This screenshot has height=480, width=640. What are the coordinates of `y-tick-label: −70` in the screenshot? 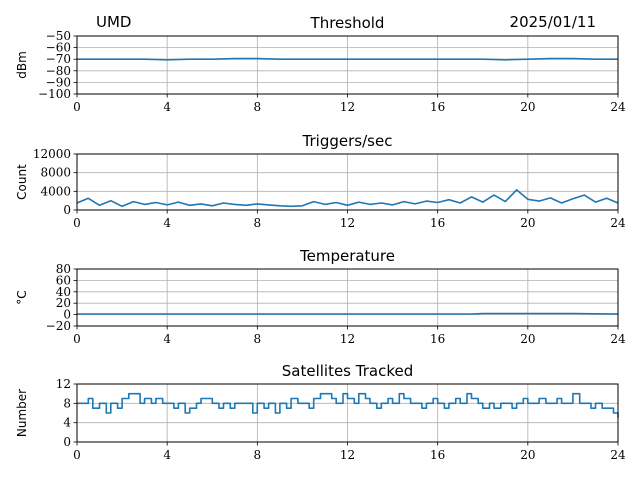 It's located at (58, 59).